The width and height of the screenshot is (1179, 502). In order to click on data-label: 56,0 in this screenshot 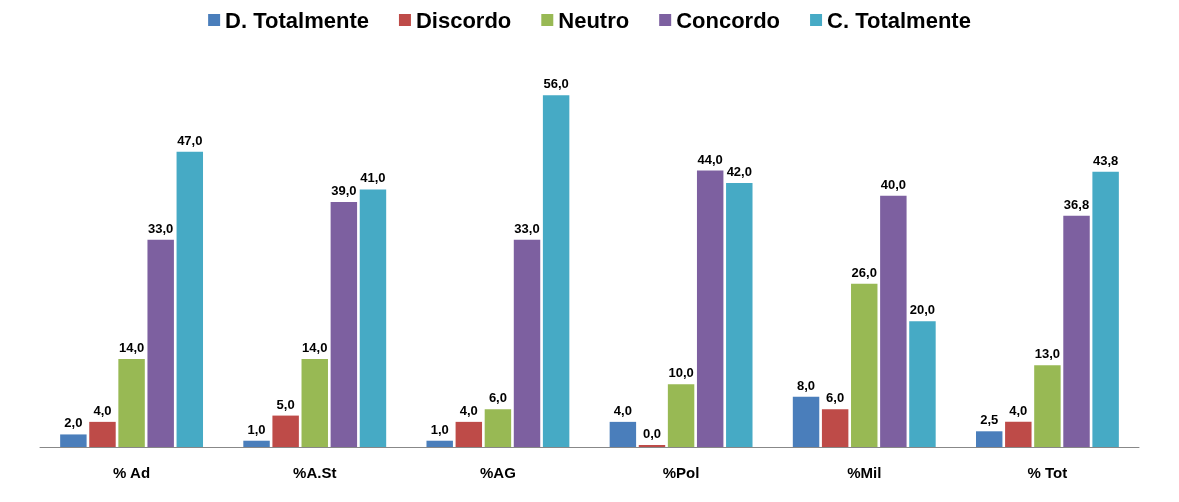, I will do `click(556, 84)`.